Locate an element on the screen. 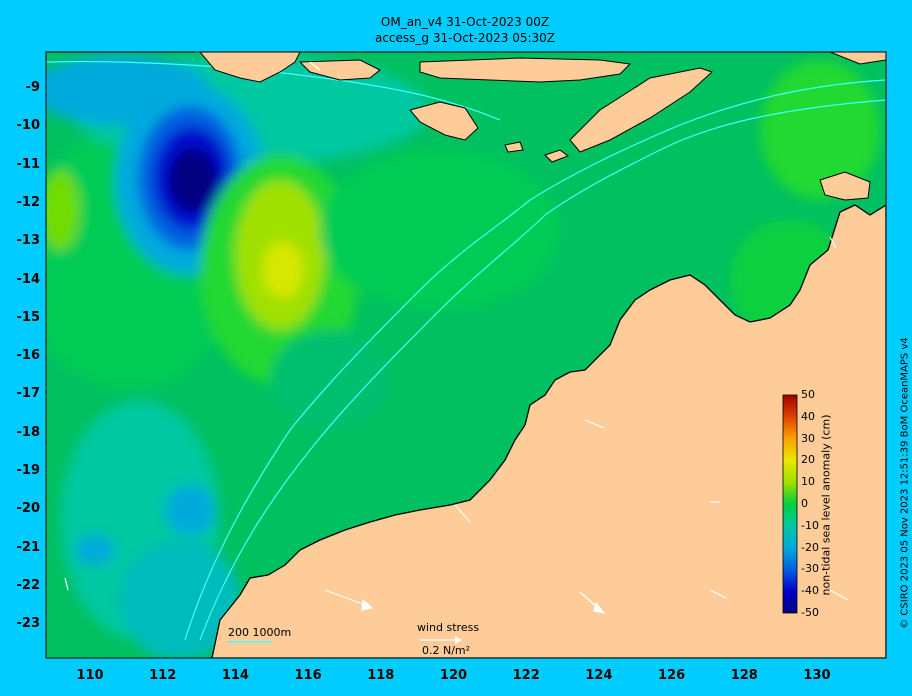 This screenshot has width=912, height=696. lon-tick-label: 112 is located at coordinates (163, 675).